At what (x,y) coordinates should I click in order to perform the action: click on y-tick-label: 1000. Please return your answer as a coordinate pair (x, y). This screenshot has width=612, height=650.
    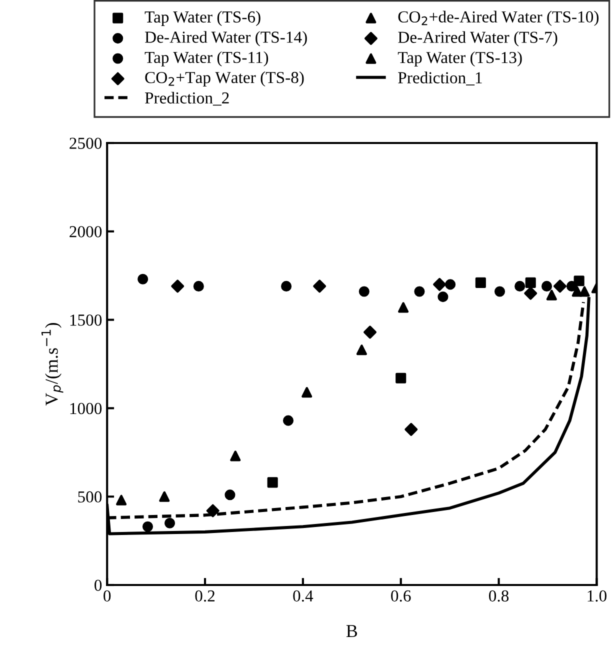
    Looking at the image, I should click on (86, 408).